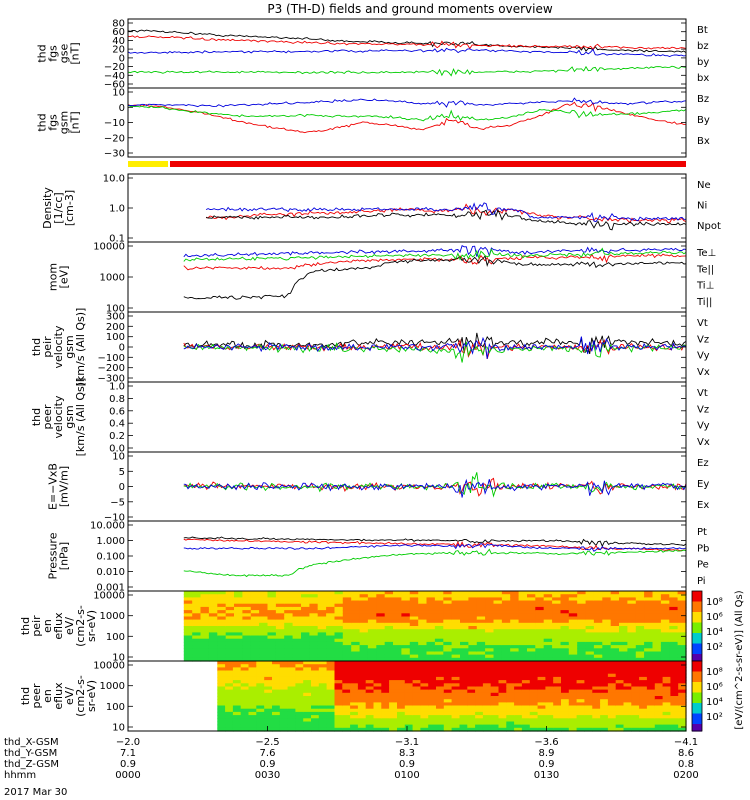  Describe the element at coordinates (435, 277) in the screenshot. I see `series-line-Te||` at that location.